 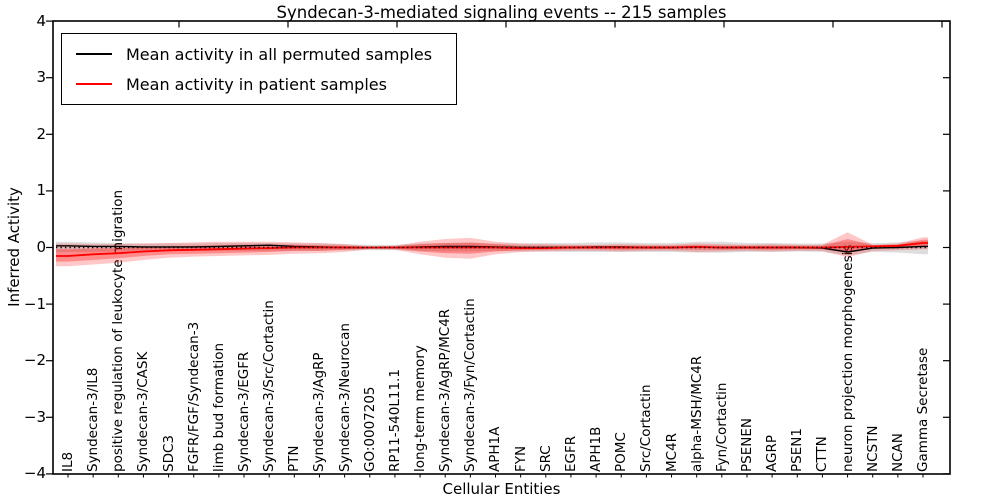 What do you see at coordinates (772, 453) in the screenshot?
I see `x-tick-label: AGRP` at bounding box center [772, 453].